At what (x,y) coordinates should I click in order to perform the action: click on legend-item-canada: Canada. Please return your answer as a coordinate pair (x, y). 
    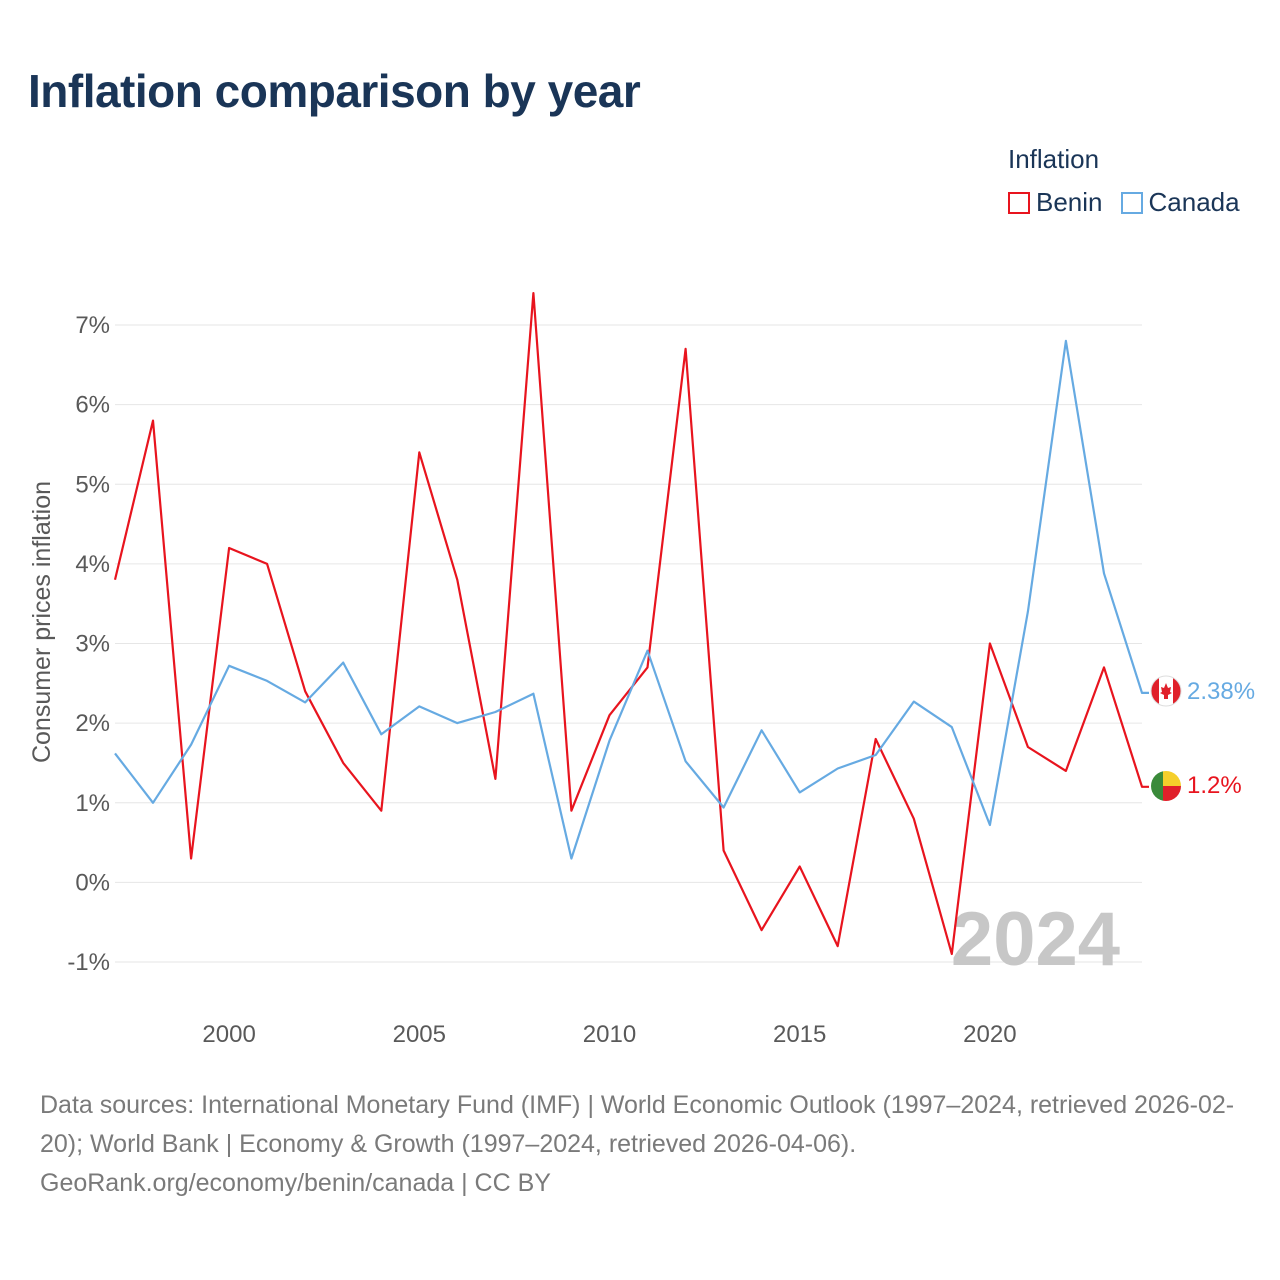
    Looking at the image, I should click on (1180, 202).